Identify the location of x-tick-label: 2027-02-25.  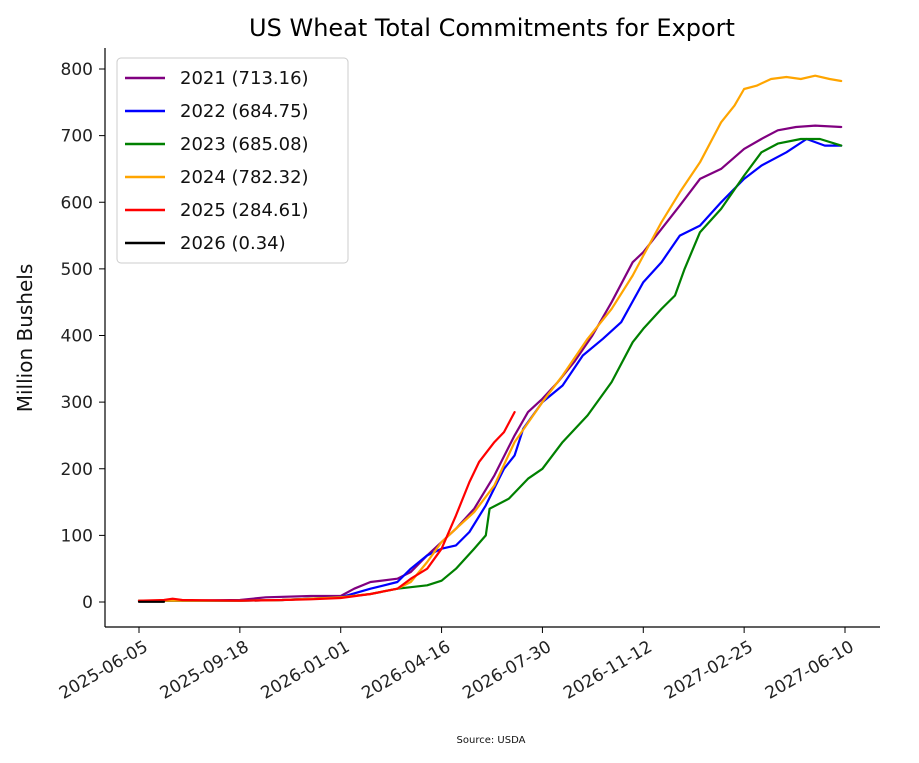
(709, 670).